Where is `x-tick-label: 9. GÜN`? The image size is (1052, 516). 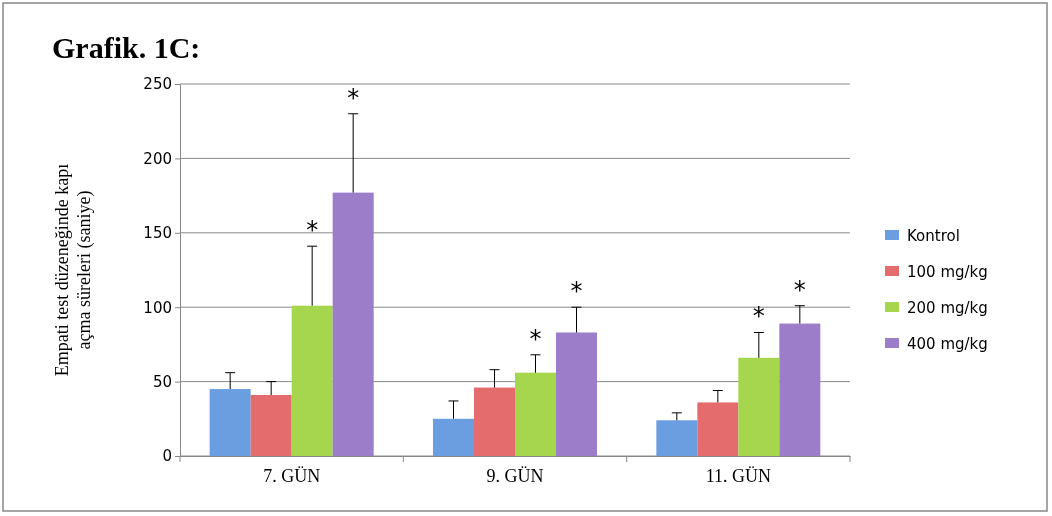 x-tick-label: 9. GÜN is located at coordinates (515, 476).